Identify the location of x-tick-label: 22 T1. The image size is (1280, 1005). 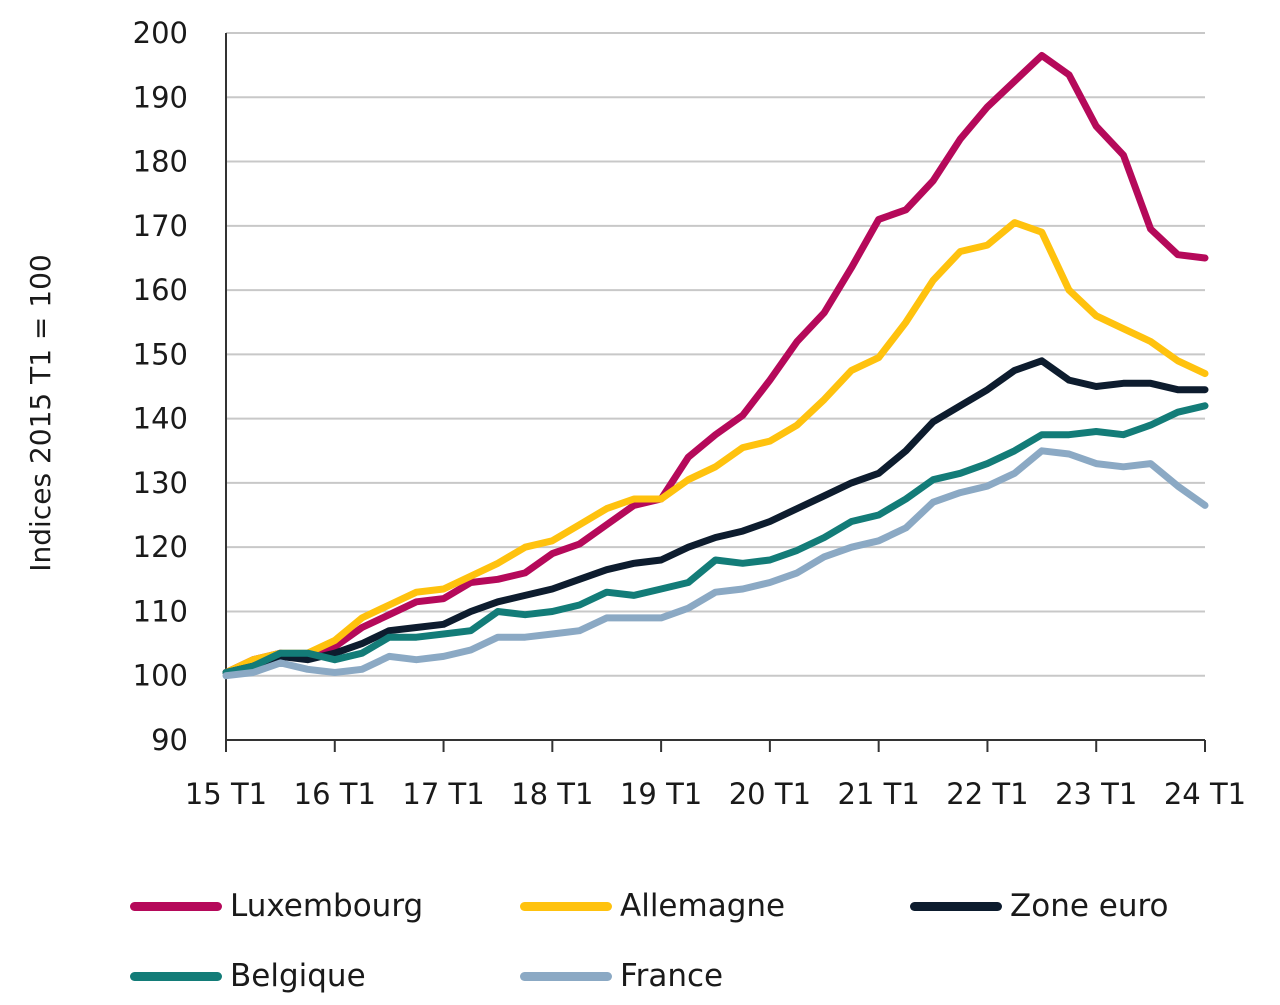
(987, 794).